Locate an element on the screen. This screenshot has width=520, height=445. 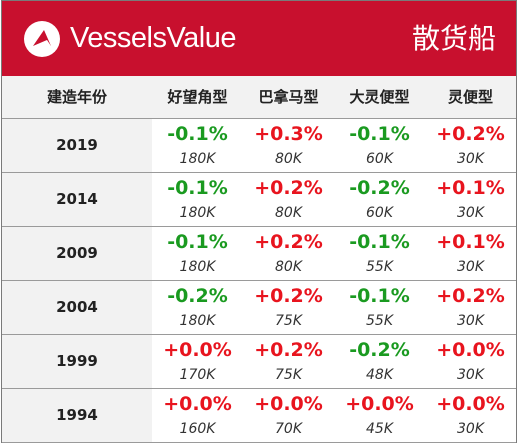
build-year-cell: 2009 is located at coordinates (77, 253).